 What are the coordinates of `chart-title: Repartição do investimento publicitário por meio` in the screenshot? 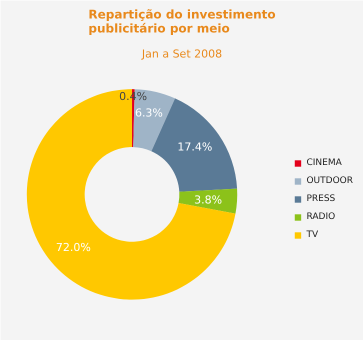 It's located at (182, 22).